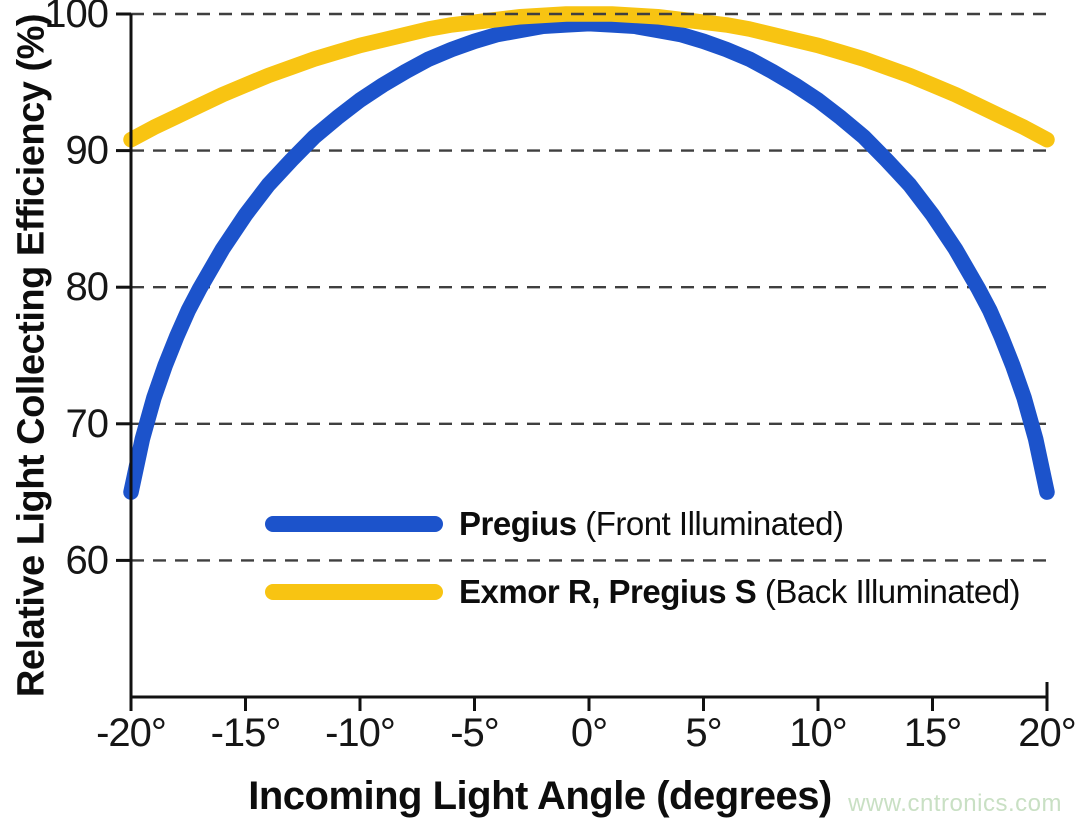 Image resolution: width=1080 pixels, height=822 pixels. I want to click on x-tick-label--10: -10°, so click(360, 733).